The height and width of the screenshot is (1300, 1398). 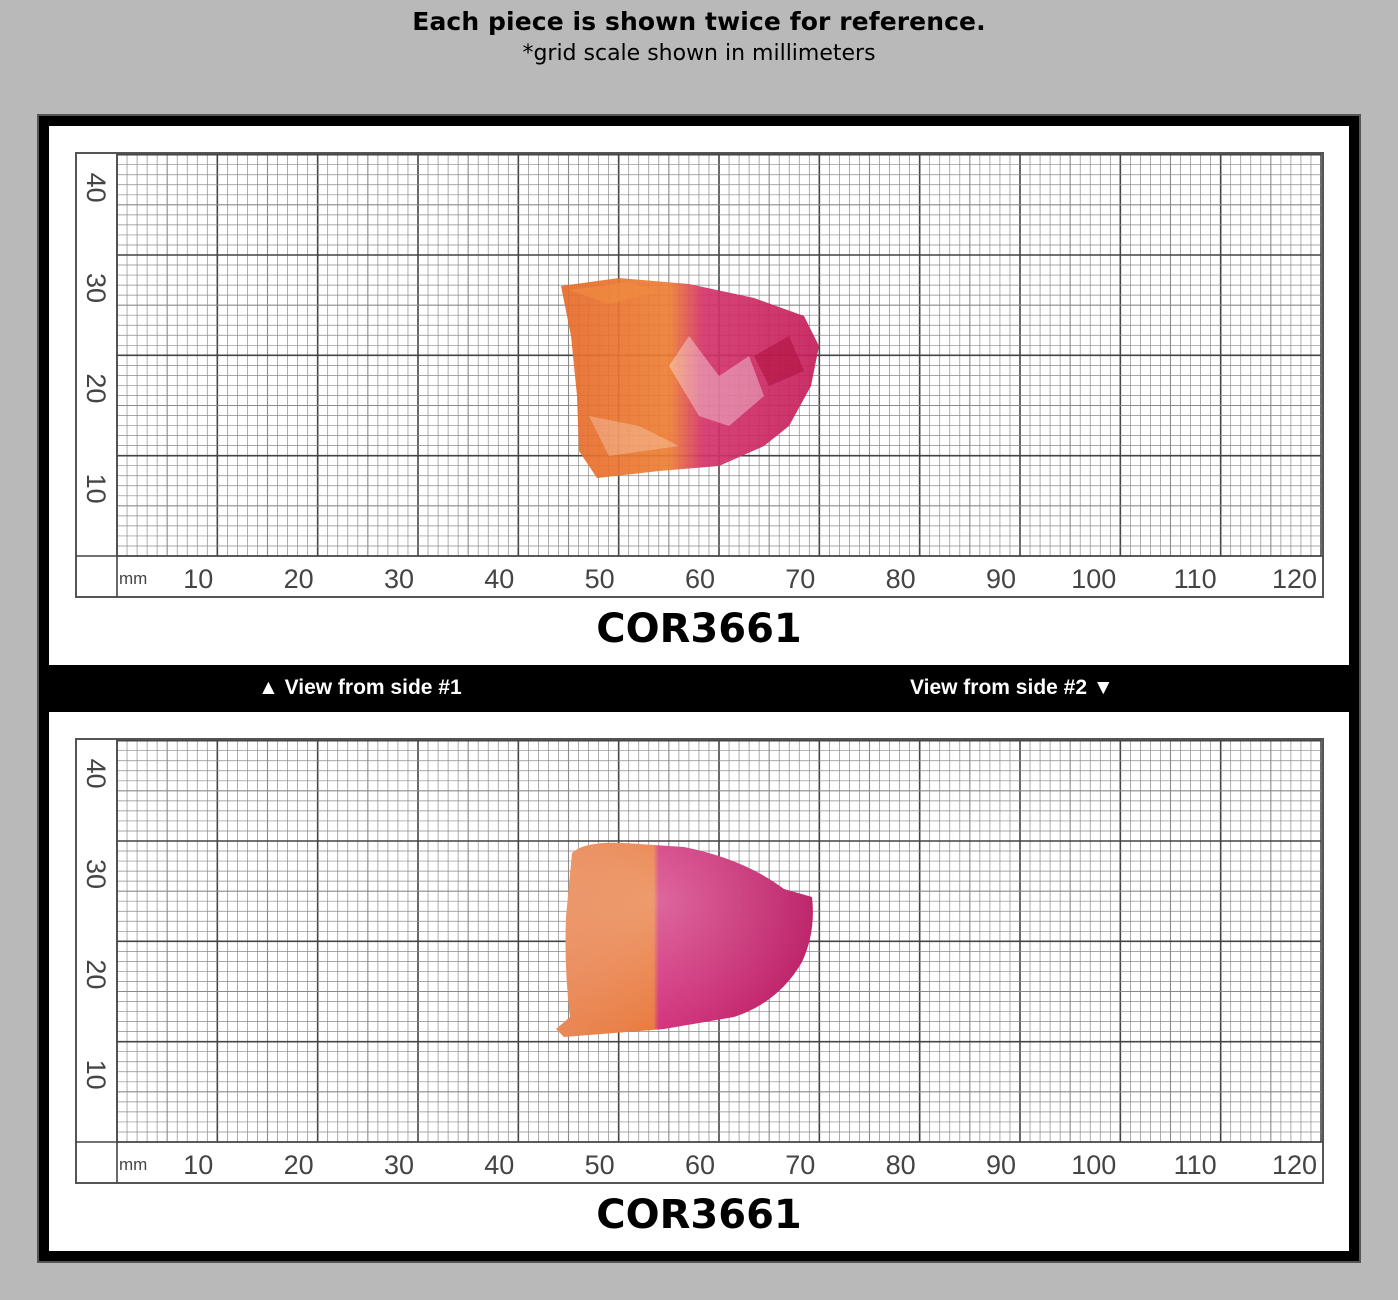 I want to click on caption-side-2: View from side #2 ▼, so click(x=1012, y=687).